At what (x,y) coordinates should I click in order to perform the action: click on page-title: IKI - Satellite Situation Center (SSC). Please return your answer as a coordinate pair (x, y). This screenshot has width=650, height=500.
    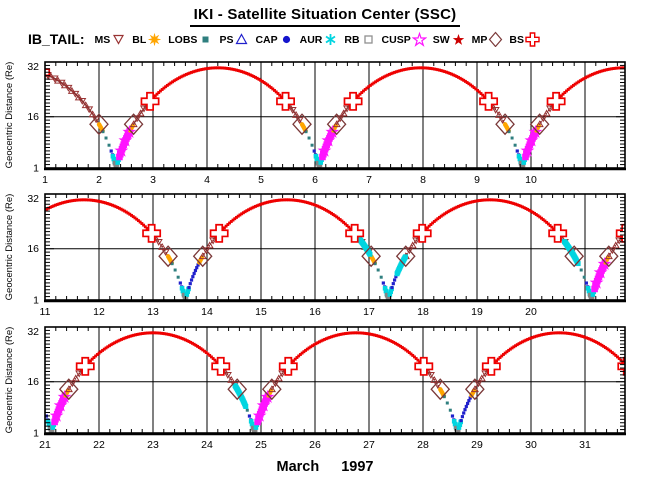
    Looking at the image, I should click on (325, 16).